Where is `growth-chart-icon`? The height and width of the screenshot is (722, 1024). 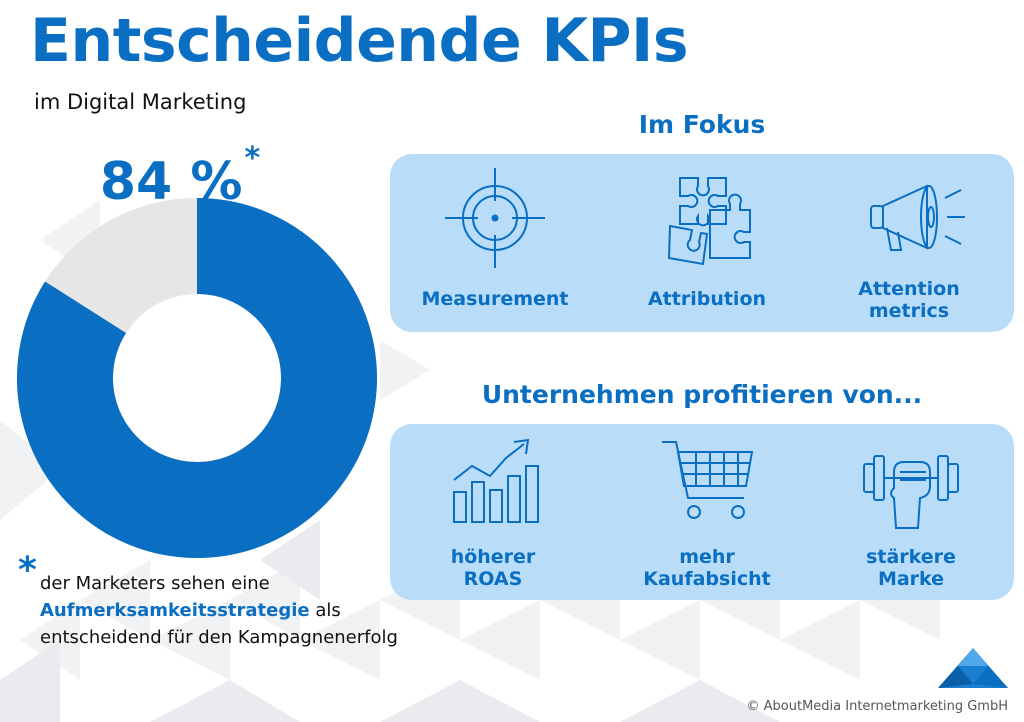 growth-chart-icon is located at coordinates (496, 480).